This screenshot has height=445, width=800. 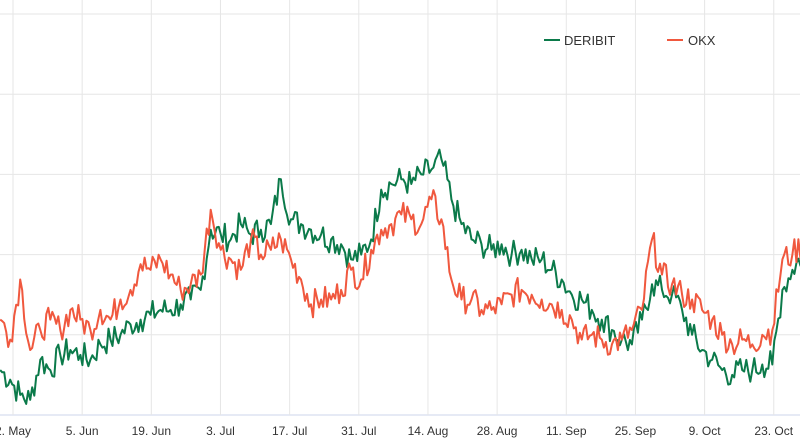 What do you see at coordinates (636, 431) in the screenshot?
I see `x-tick-label: 25. Sep` at bounding box center [636, 431].